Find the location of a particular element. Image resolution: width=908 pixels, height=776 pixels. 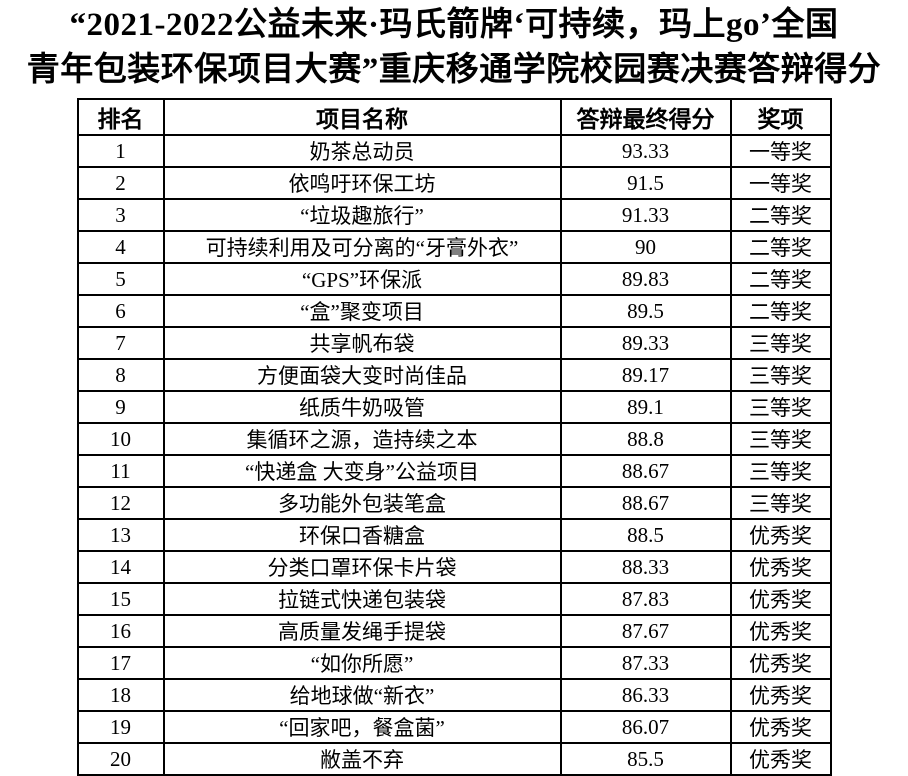

table-row: 17 “如你所愿” 87.33 优秀奖 is located at coordinates (454, 663).